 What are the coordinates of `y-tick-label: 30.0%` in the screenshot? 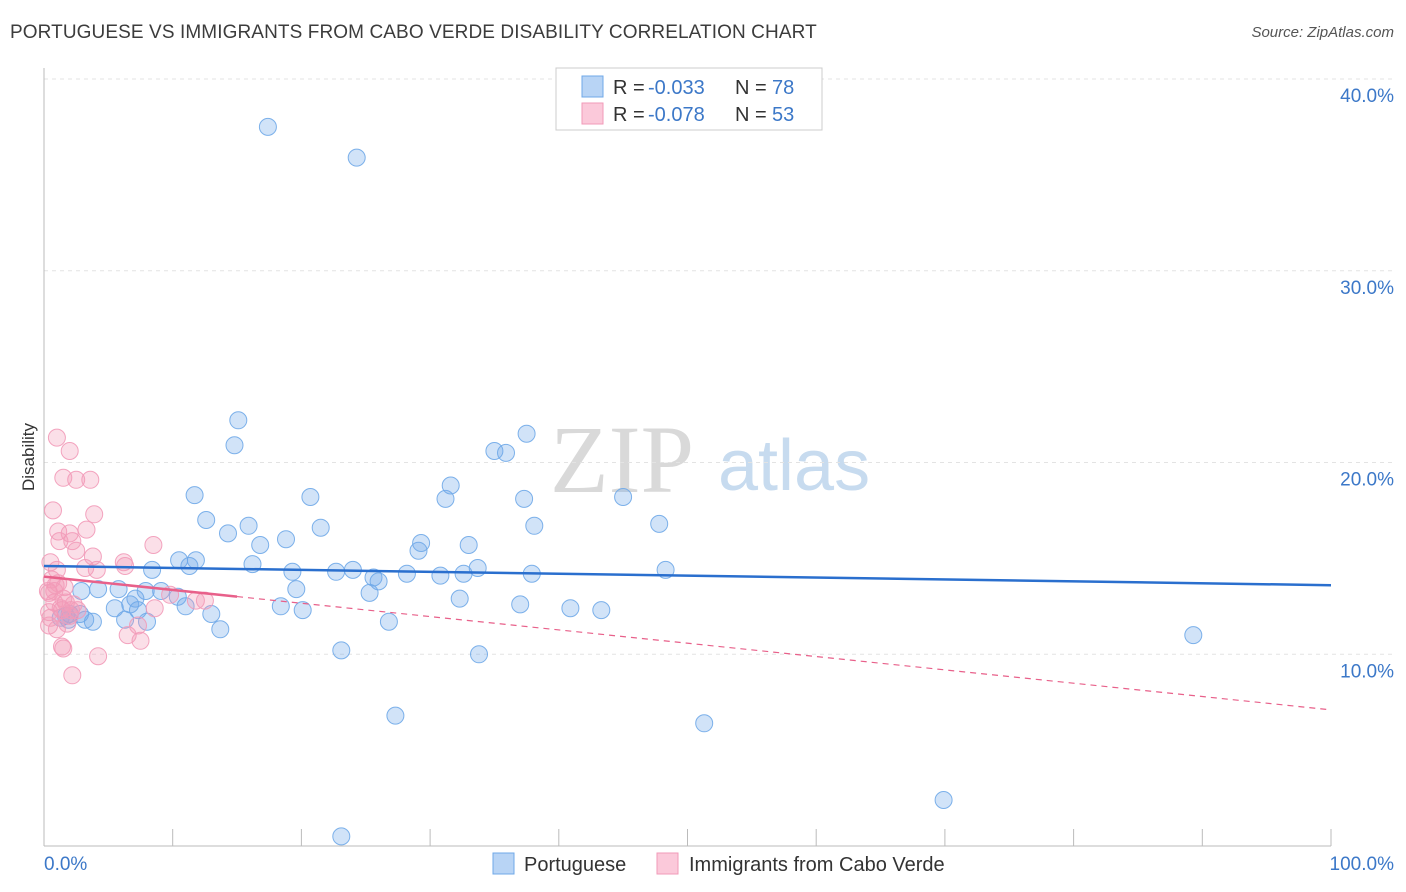 It's located at (1367, 288).